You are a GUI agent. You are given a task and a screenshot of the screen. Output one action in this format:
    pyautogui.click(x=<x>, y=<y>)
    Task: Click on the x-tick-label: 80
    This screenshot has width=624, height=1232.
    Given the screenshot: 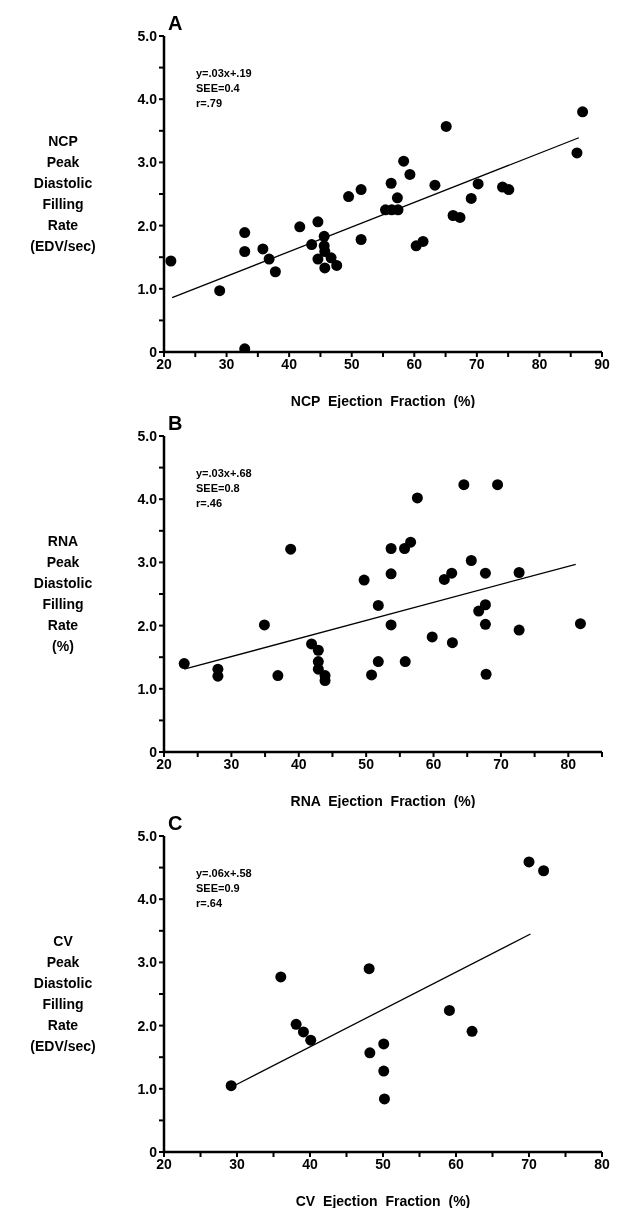 What is the action you would take?
    pyautogui.click(x=602, y=1163)
    